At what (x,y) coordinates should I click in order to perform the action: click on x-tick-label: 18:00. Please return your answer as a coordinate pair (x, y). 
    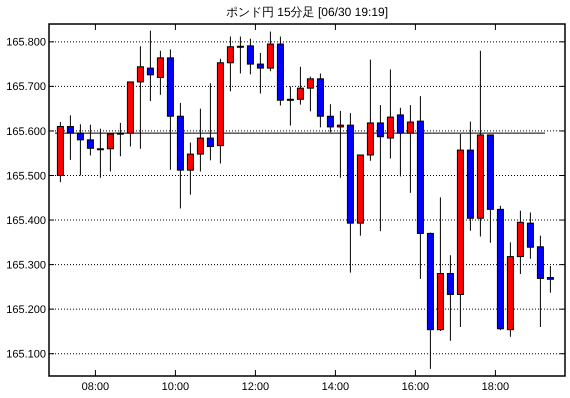
    Looking at the image, I should click on (496, 387).